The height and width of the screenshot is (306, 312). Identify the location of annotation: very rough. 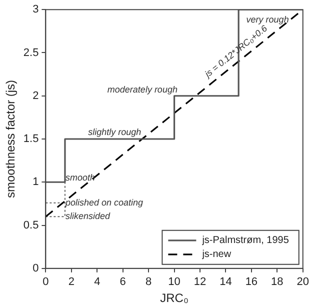
(267, 19).